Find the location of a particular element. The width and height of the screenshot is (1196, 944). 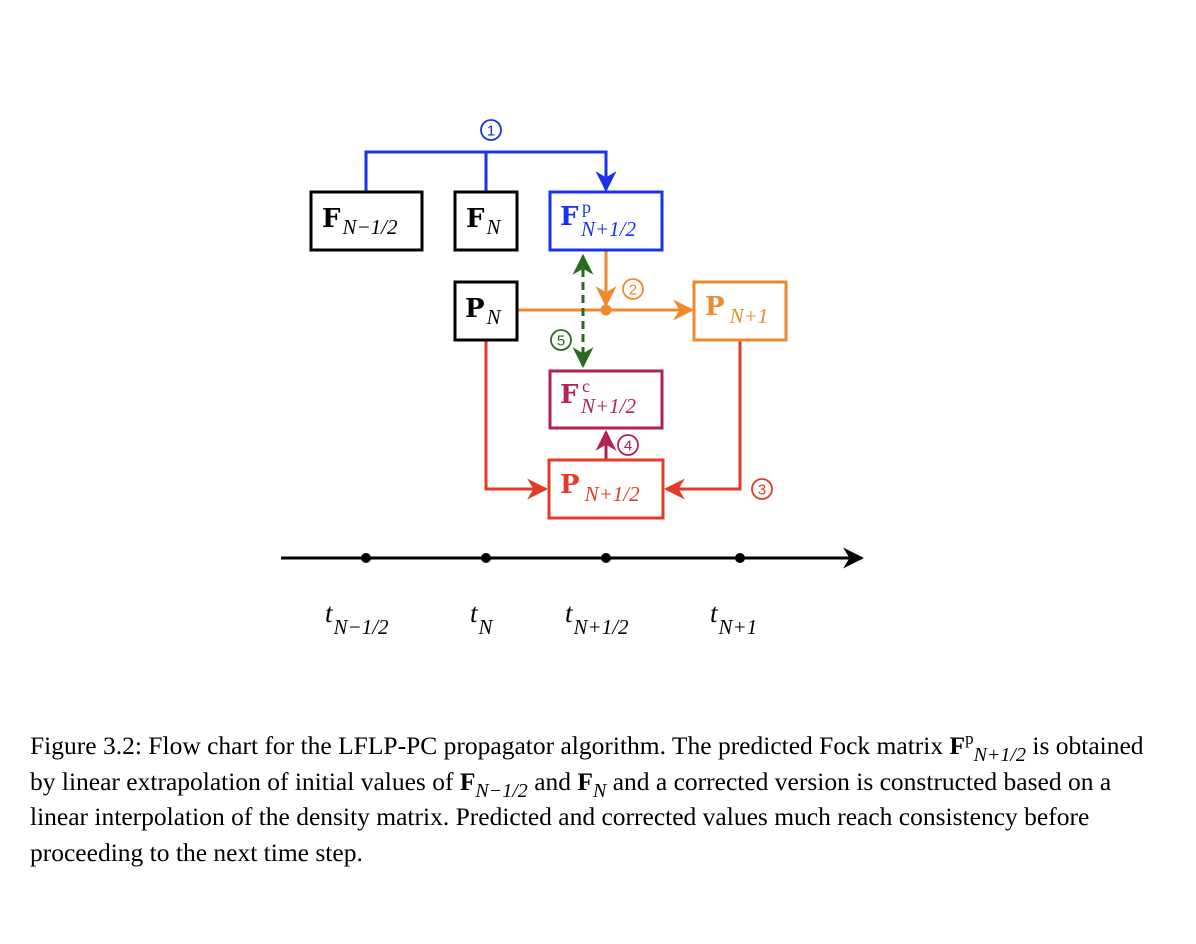

node-f-prev: FN−1/2 is located at coordinates (366, 221).